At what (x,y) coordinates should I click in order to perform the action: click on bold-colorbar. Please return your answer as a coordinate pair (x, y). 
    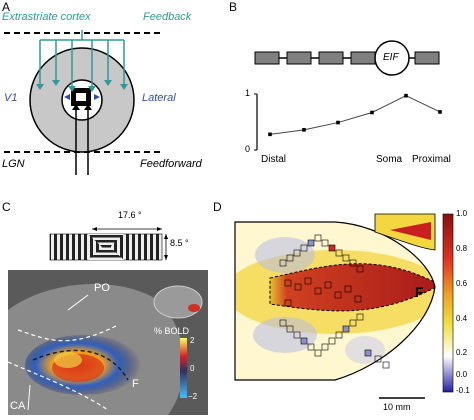
    Looking at the image, I should click on (183, 368).